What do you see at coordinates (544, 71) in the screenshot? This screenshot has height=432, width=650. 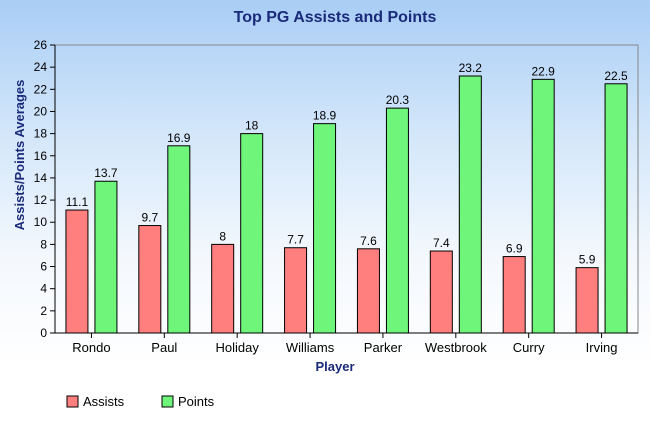 I see `data-label: 22.9` at bounding box center [544, 71].